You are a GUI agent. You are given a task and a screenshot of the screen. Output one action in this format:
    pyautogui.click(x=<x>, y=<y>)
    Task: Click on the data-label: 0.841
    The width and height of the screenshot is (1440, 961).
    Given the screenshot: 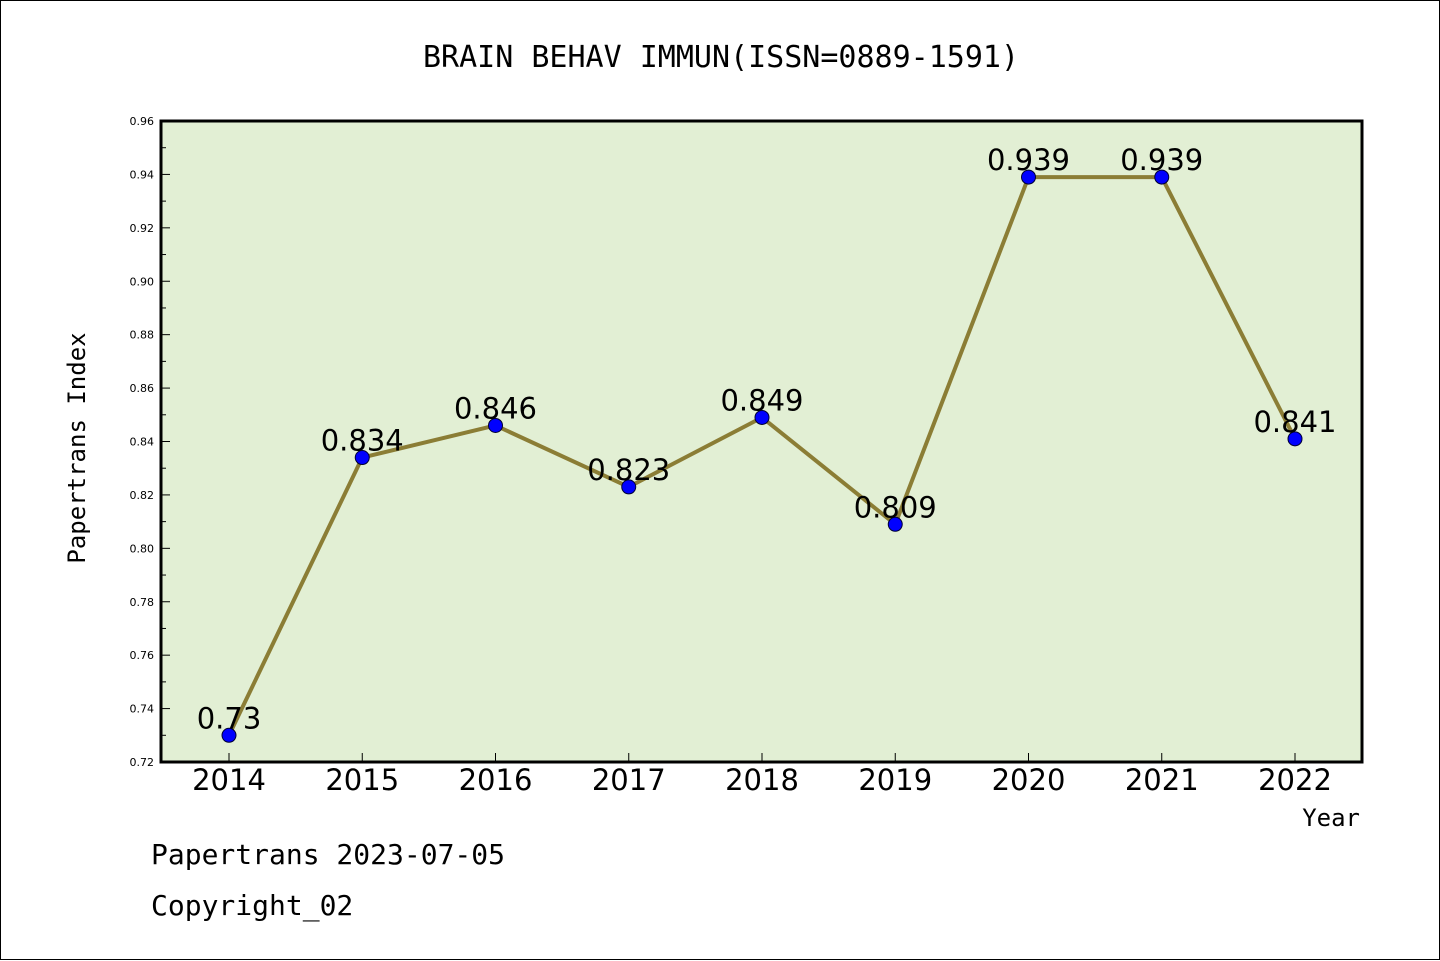 What is the action you would take?
    pyautogui.click(x=1294, y=422)
    